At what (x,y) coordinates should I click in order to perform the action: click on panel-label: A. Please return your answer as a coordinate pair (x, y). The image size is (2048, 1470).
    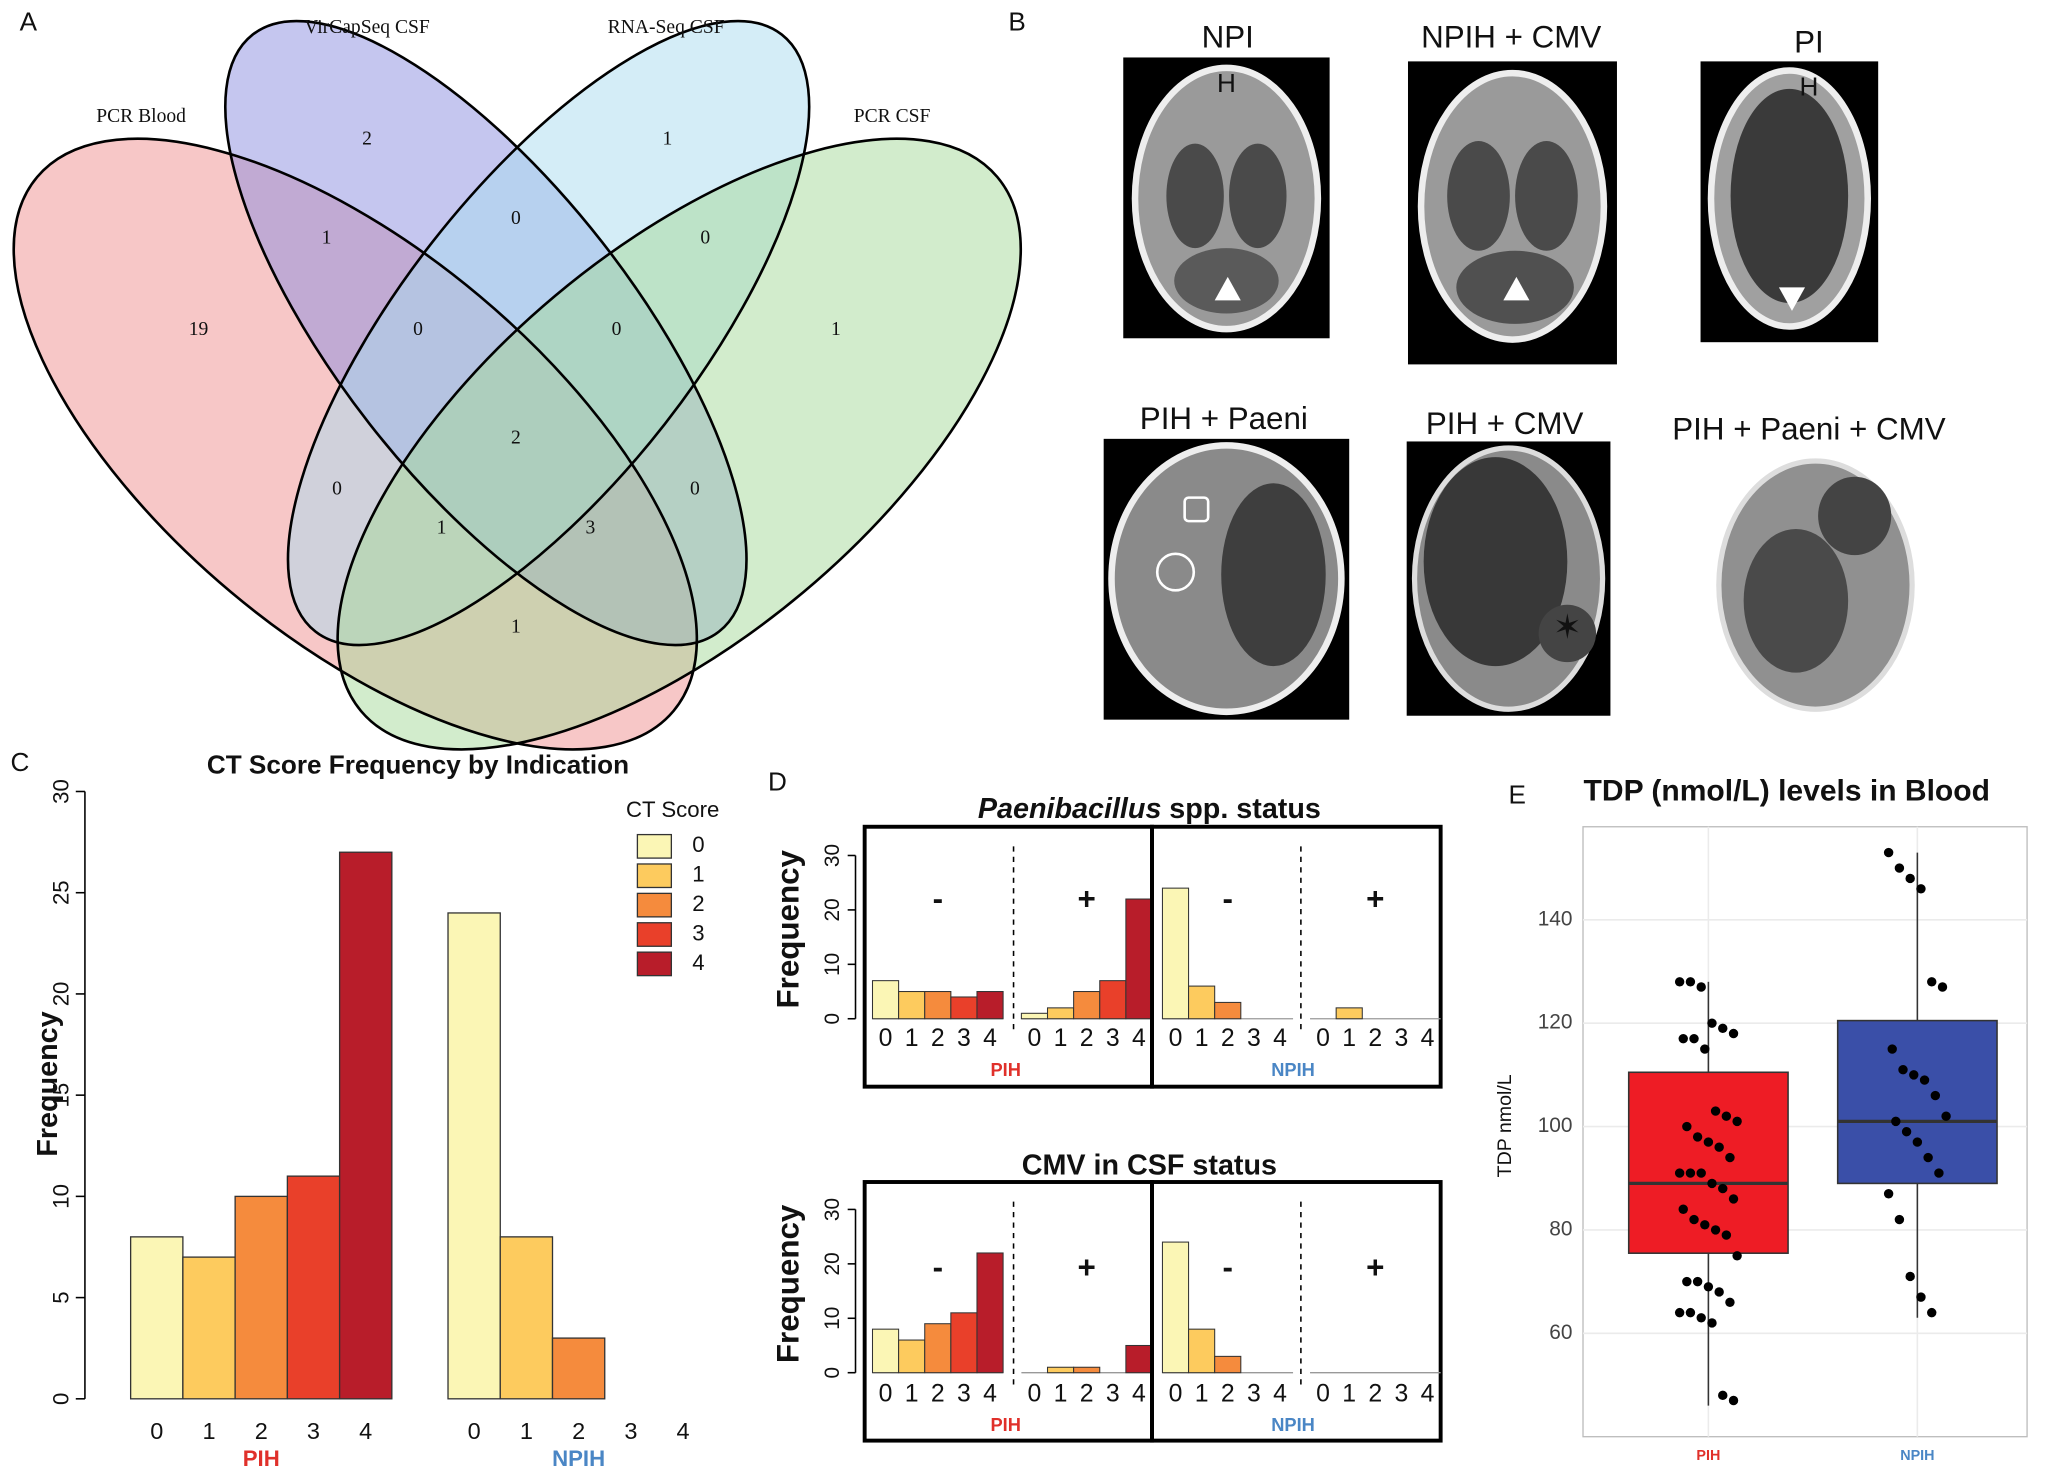
    Looking at the image, I should click on (29, 21).